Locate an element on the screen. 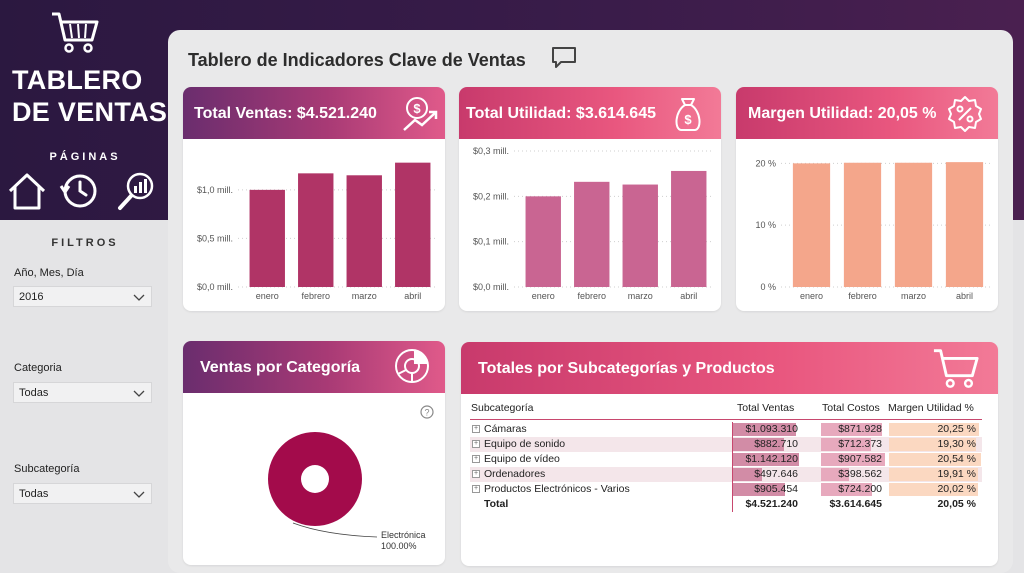 The height and width of the screenshot is (573, 1024). kpi-margin-label: Margen Utilidad: 20,05 % is located at coordinates (842, 113).